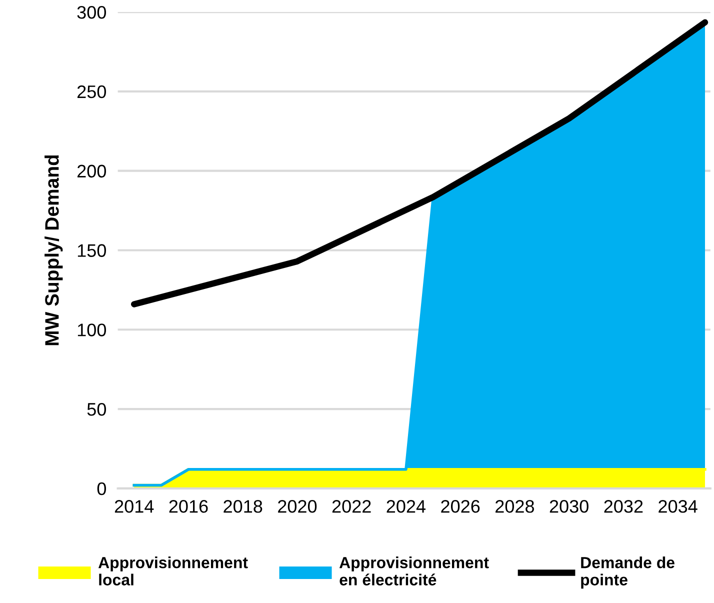 Image resolution: width=714 pixels, height=603 pixels. What do you see at coordinates (297, 506) in the screenshot?
I see `x-tick-label: 2020` at bounding box center [297, 506].